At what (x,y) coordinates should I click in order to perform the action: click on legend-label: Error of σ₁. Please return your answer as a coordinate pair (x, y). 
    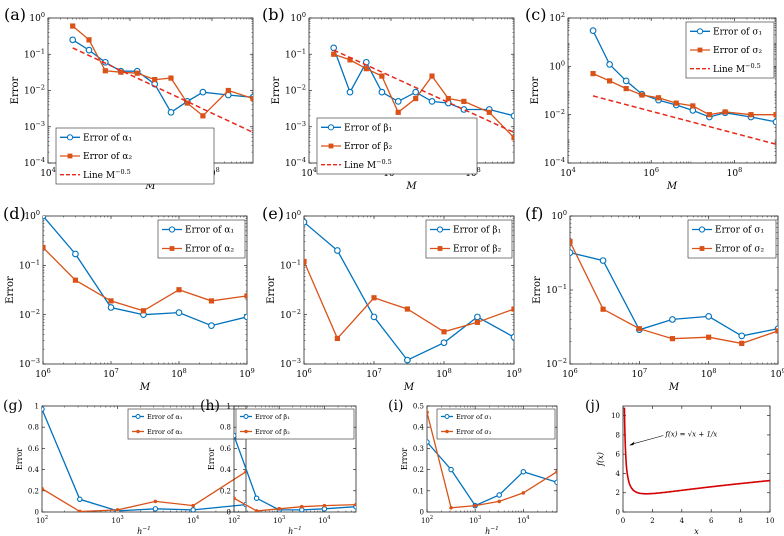
    Looking at the image, I should click on (474, 417).